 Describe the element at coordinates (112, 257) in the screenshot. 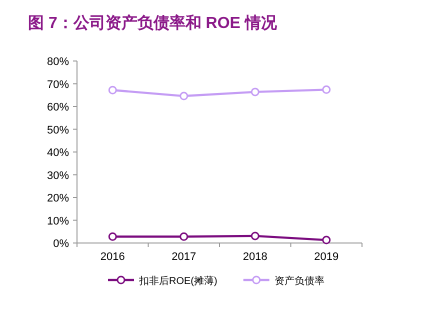

I see `x-tick-label: 2016` at that location.